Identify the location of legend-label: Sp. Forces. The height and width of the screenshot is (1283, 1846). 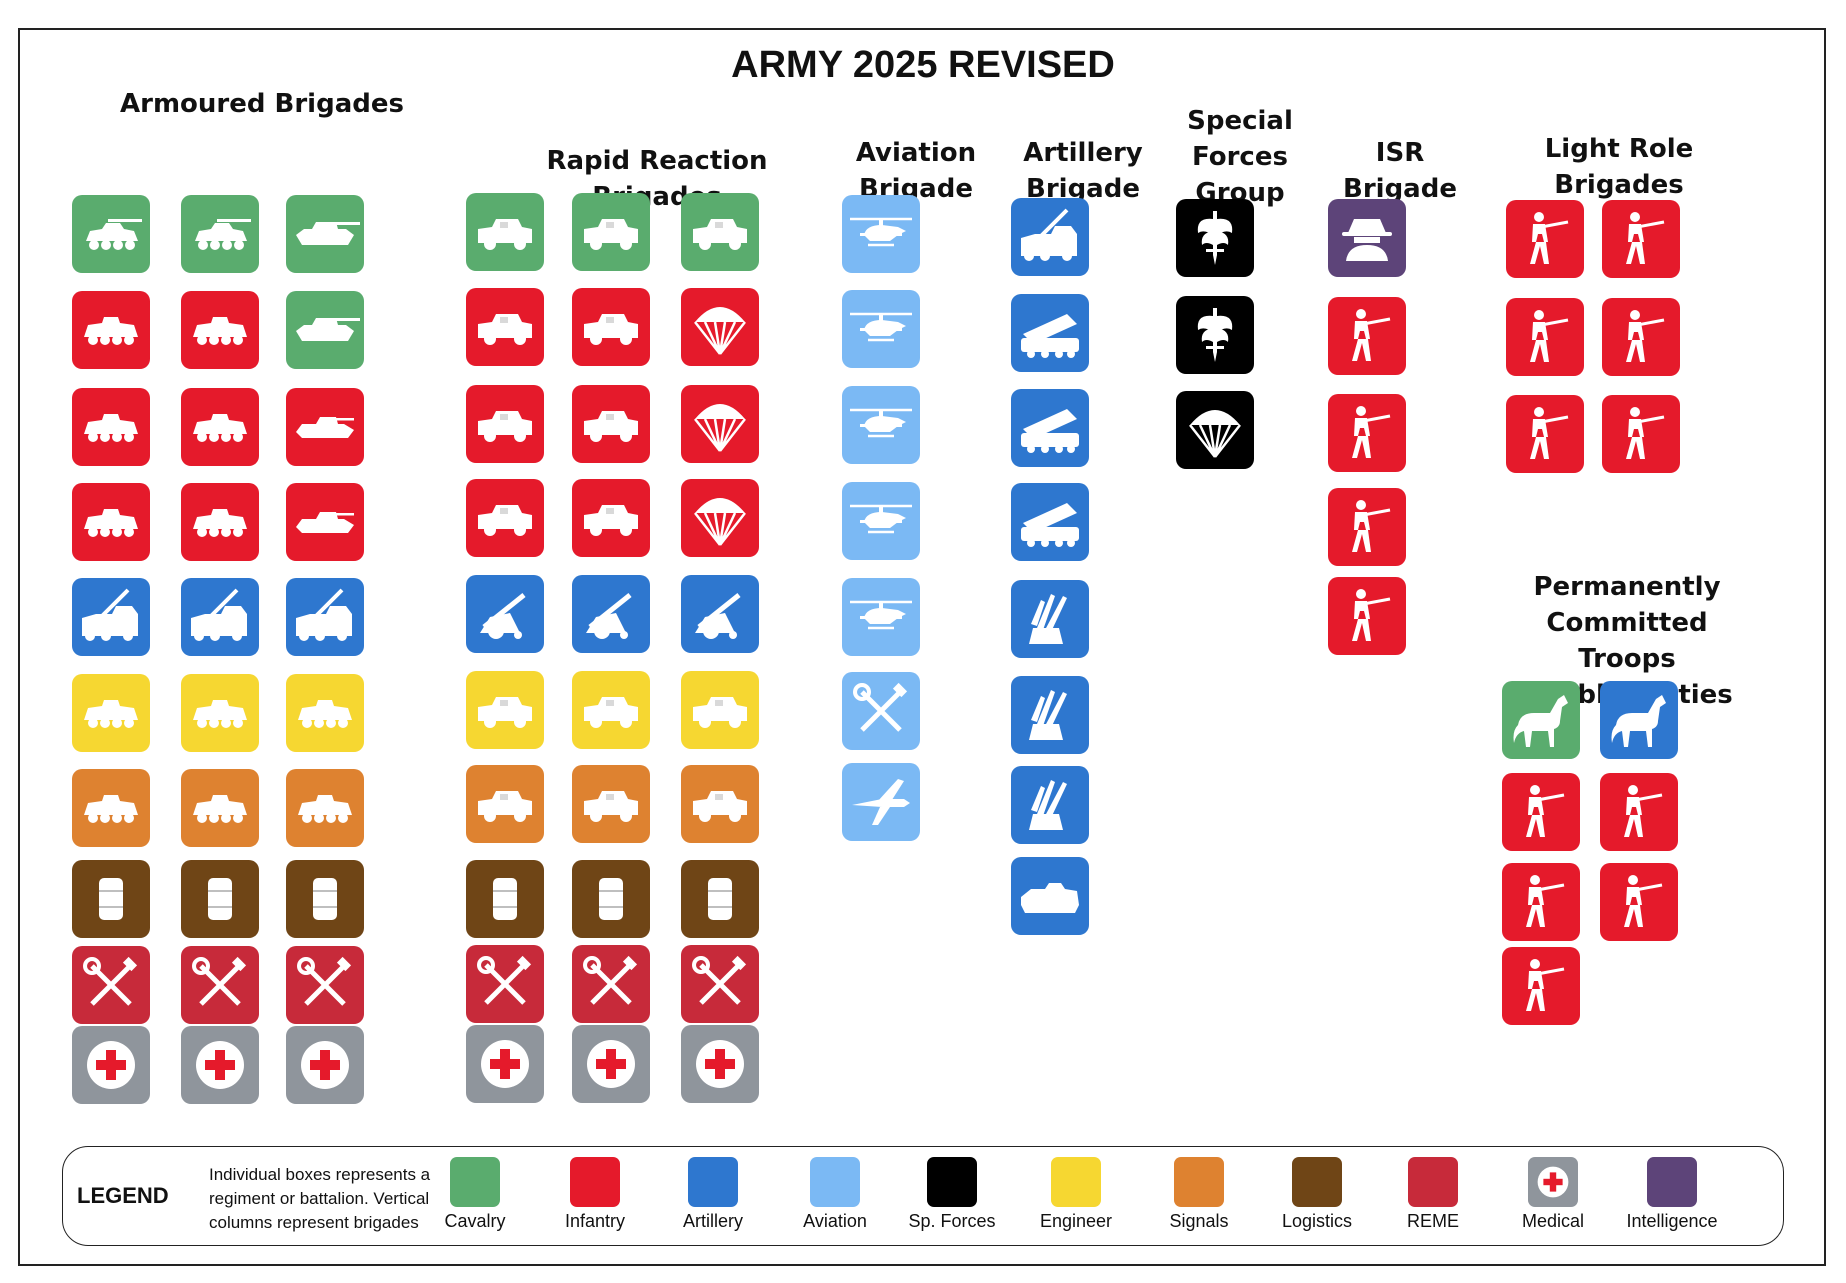
(952, 1221).